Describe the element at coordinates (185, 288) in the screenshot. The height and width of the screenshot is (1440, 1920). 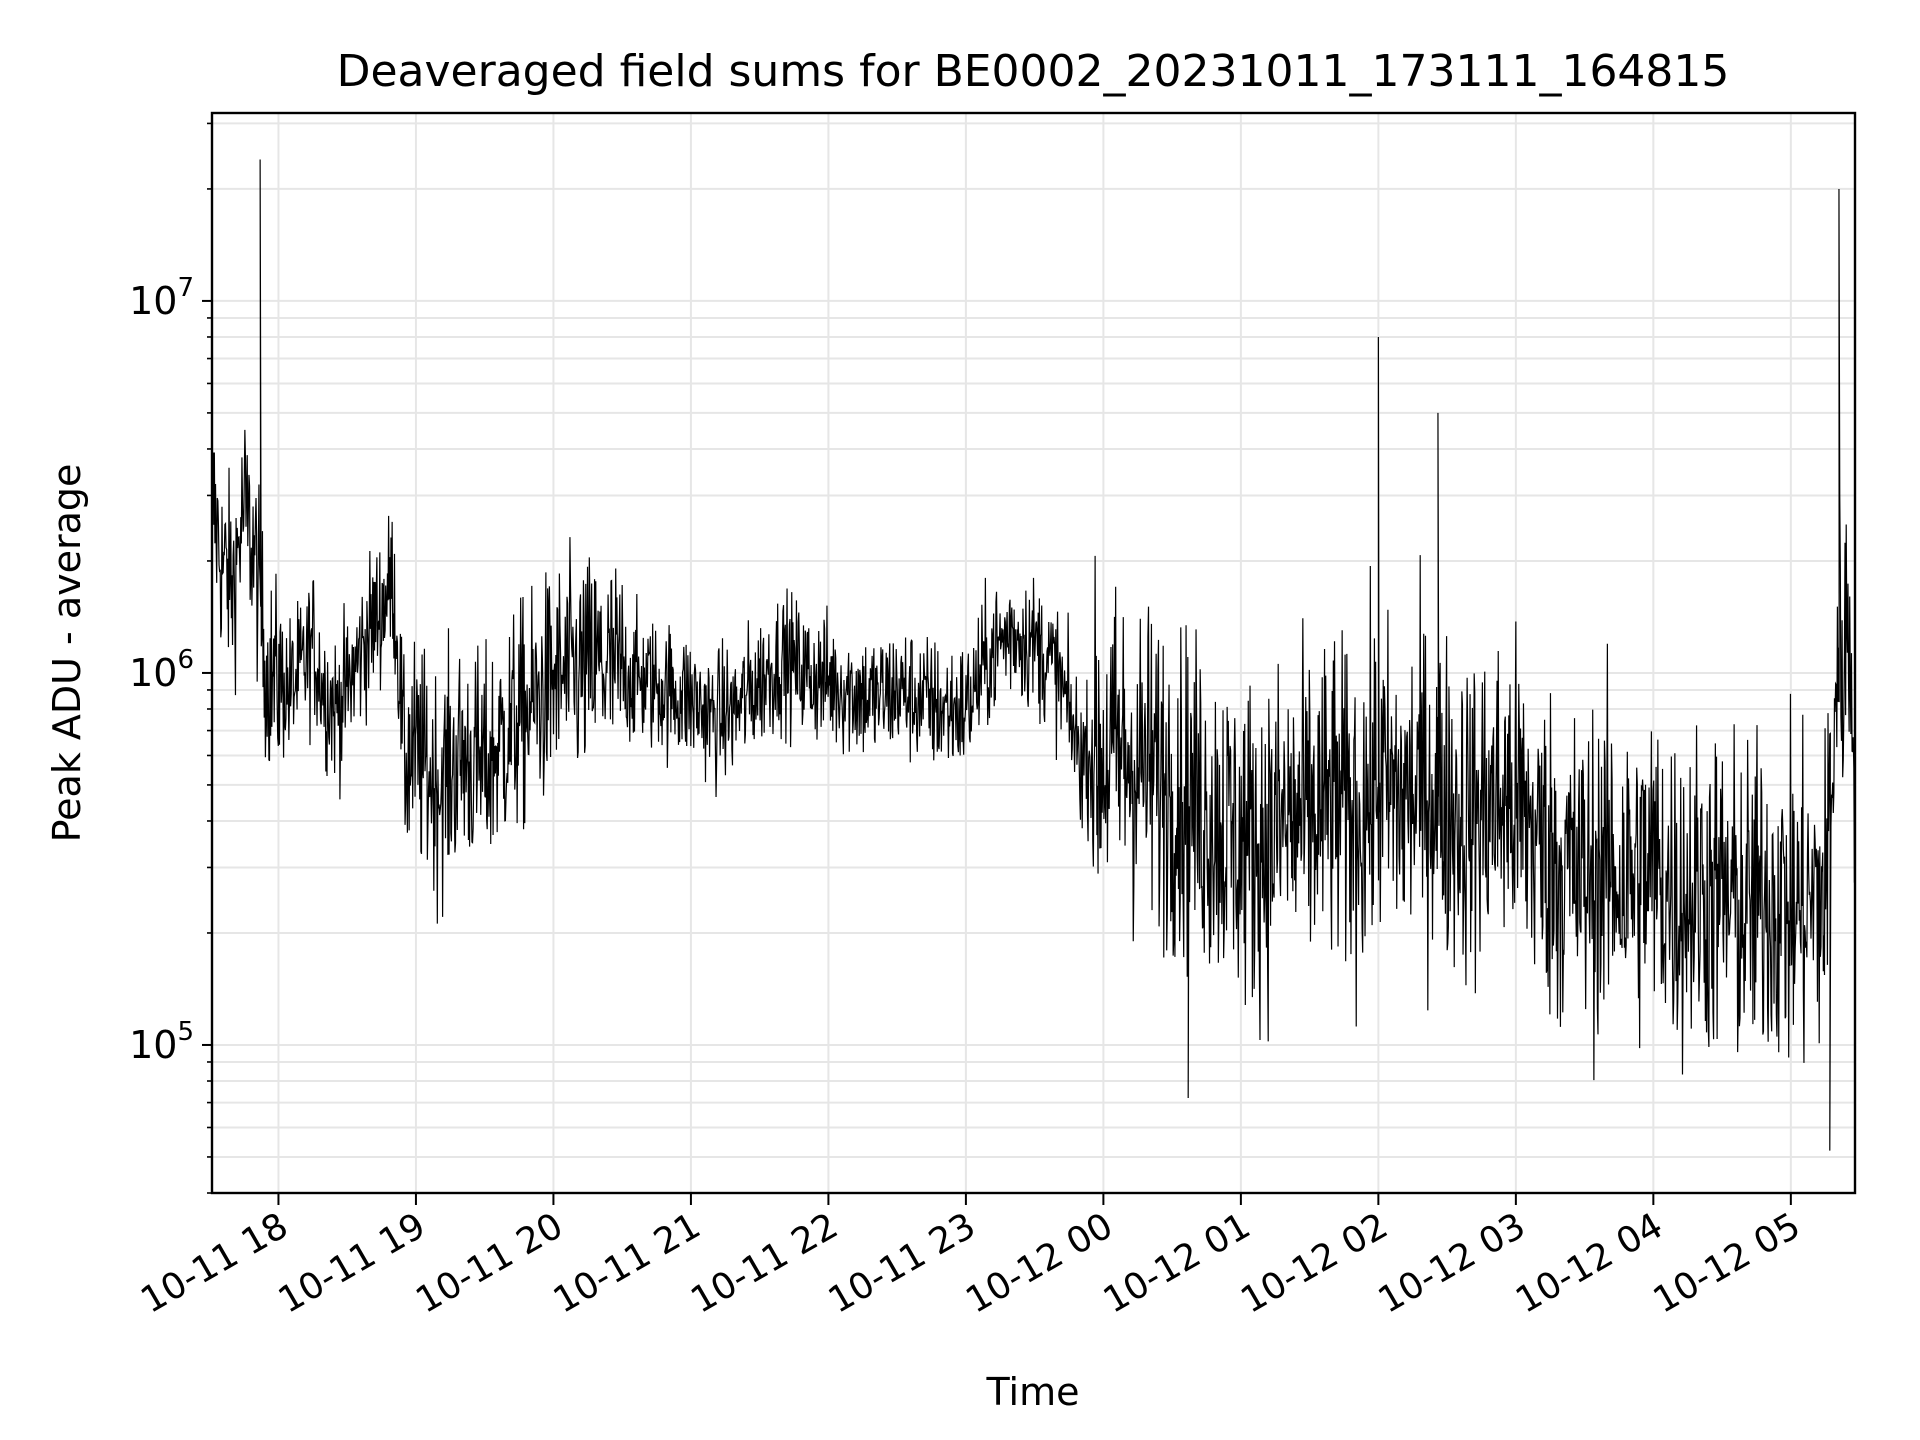
I see `y-tick-label-exponent: 7` at that location.